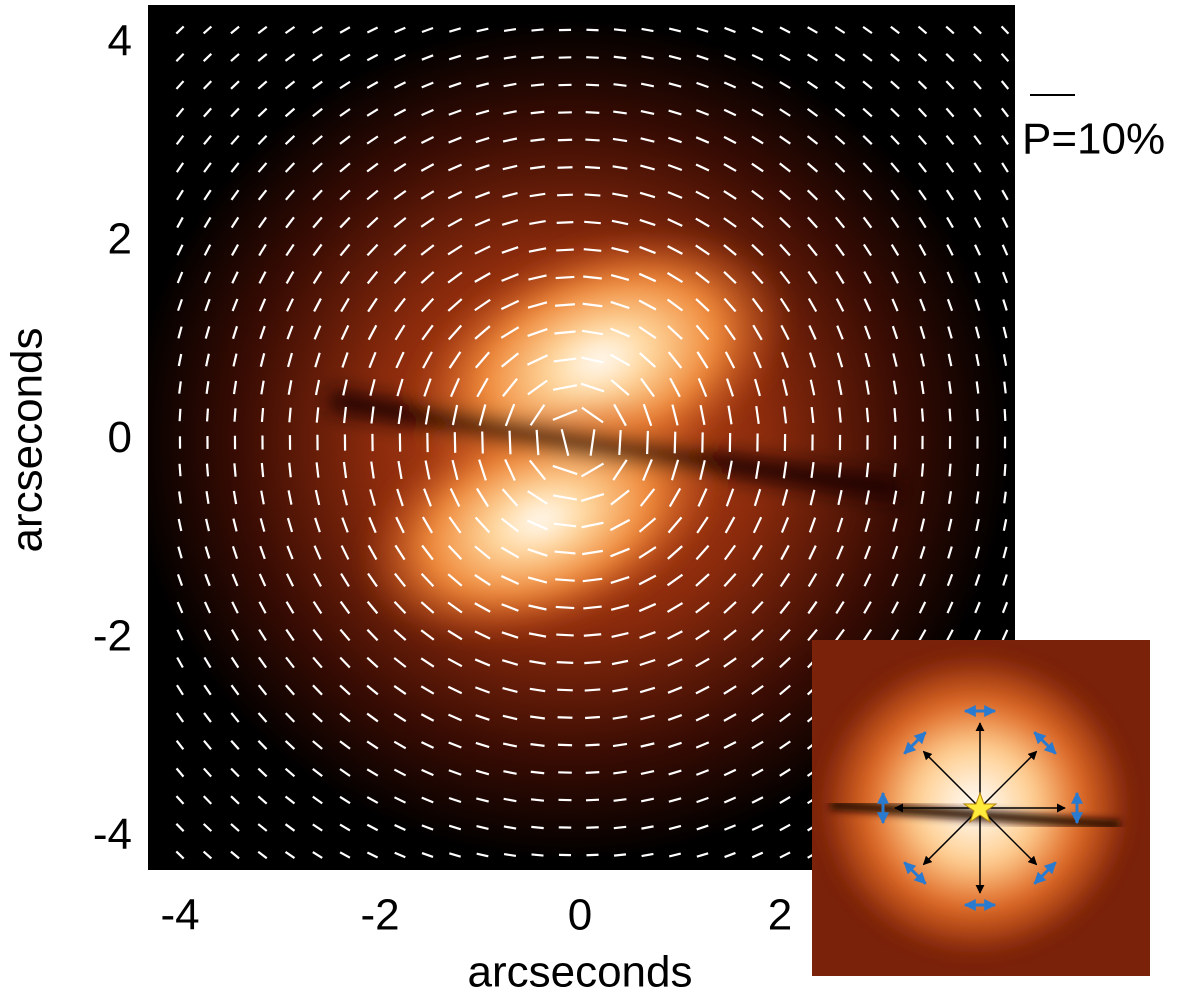 The image size is (1200, 999). I want to click on x-tick-label: 0, so click(580, 915).